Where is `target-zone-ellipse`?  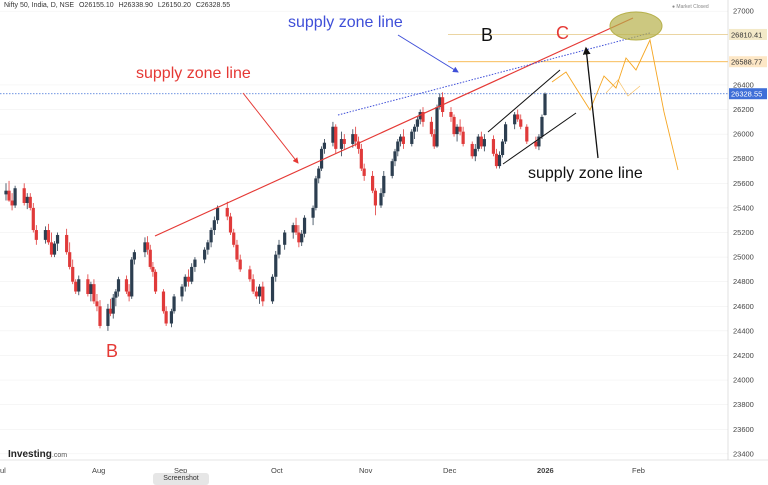
target-zone-ellipse is located at coordinates (636, 26).